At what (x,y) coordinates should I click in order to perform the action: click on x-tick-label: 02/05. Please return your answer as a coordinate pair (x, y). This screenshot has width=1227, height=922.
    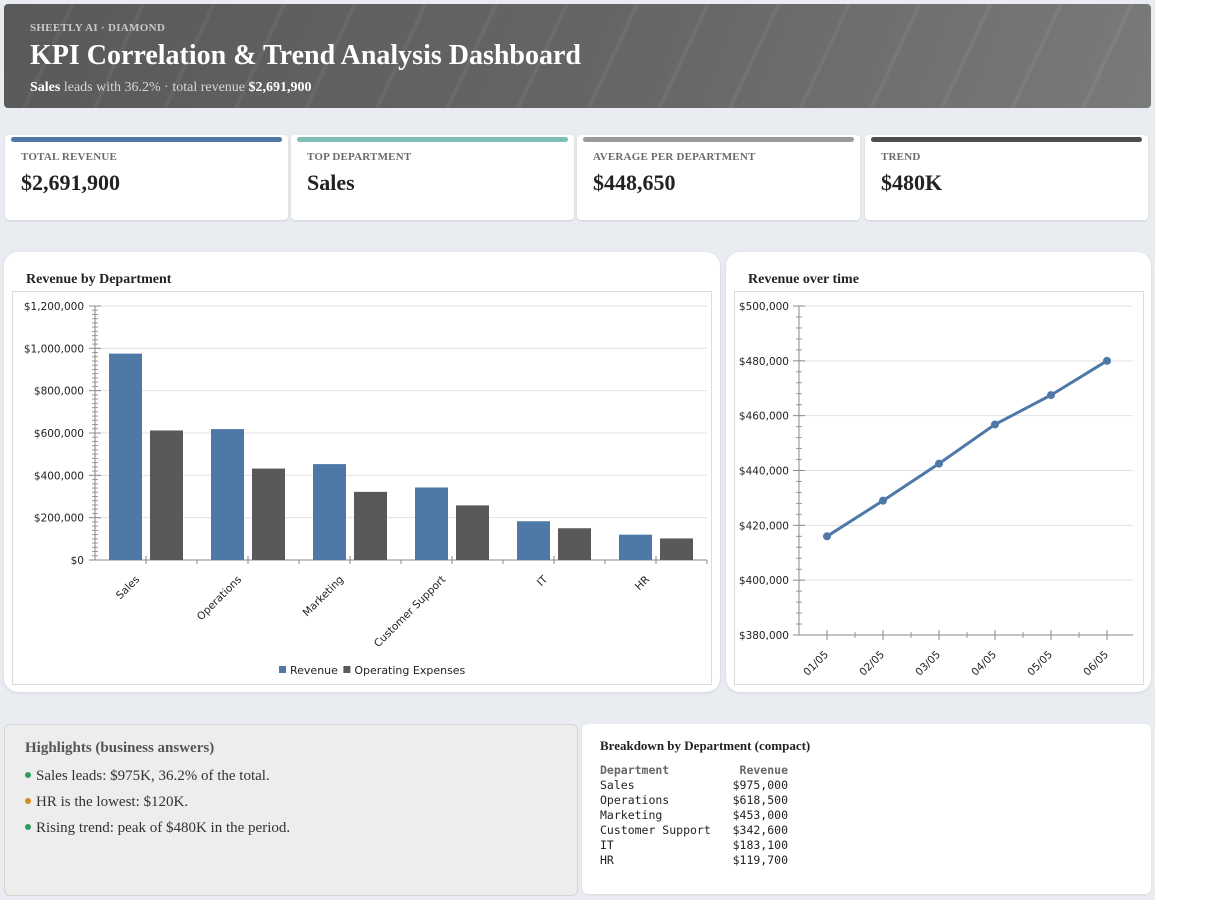
    Looking at the image, I should click on (872, 664).